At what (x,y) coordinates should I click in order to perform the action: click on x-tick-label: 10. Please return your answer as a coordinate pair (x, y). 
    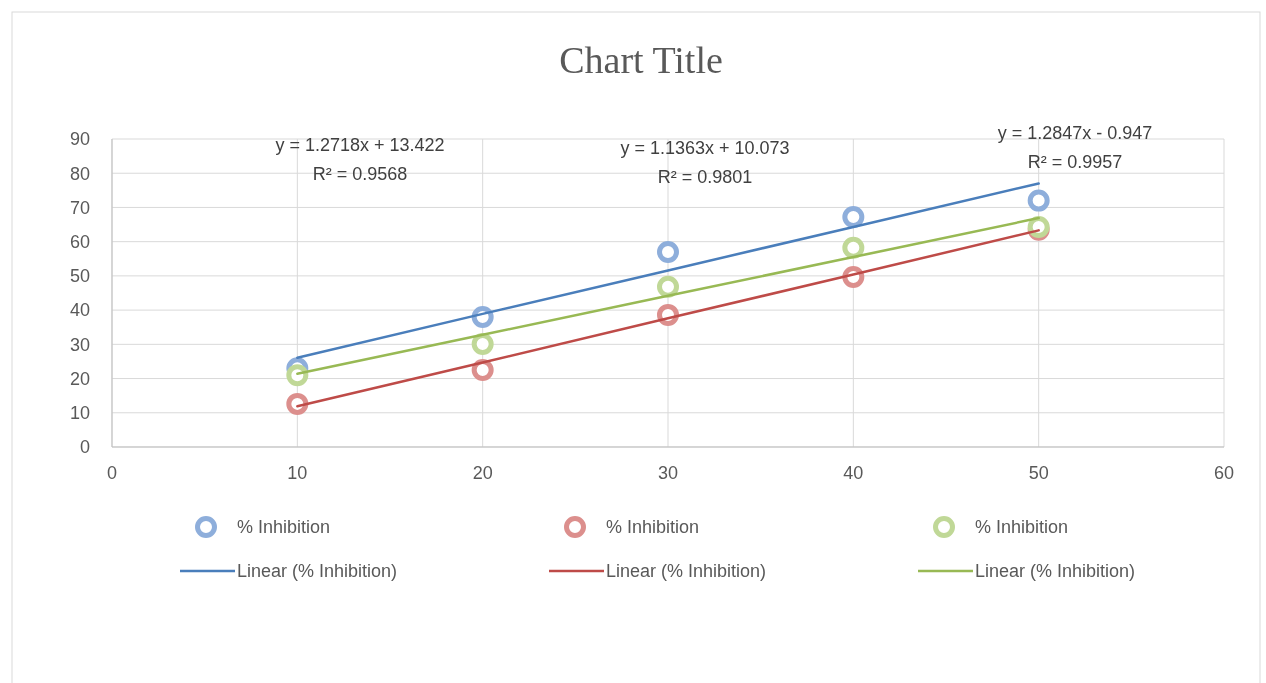
    Looking at the image, I should click on (297, 473).